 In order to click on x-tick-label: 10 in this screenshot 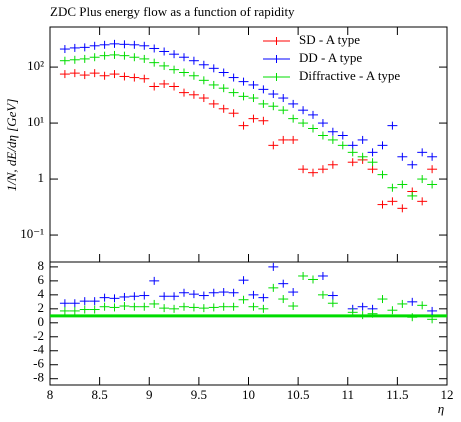, I will do `click(248, 394)`.